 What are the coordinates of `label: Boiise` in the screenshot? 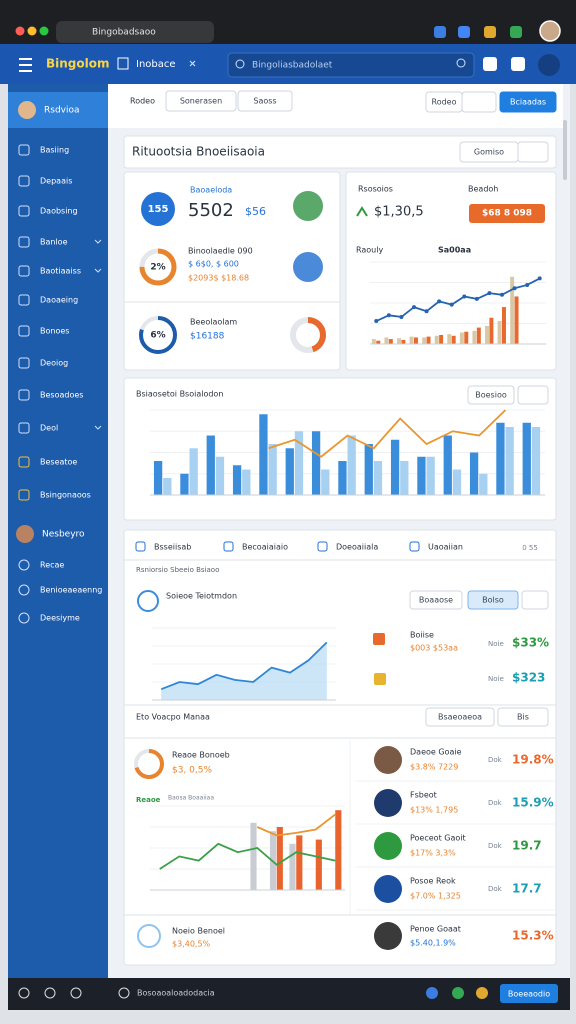 It's located at (422, 635).